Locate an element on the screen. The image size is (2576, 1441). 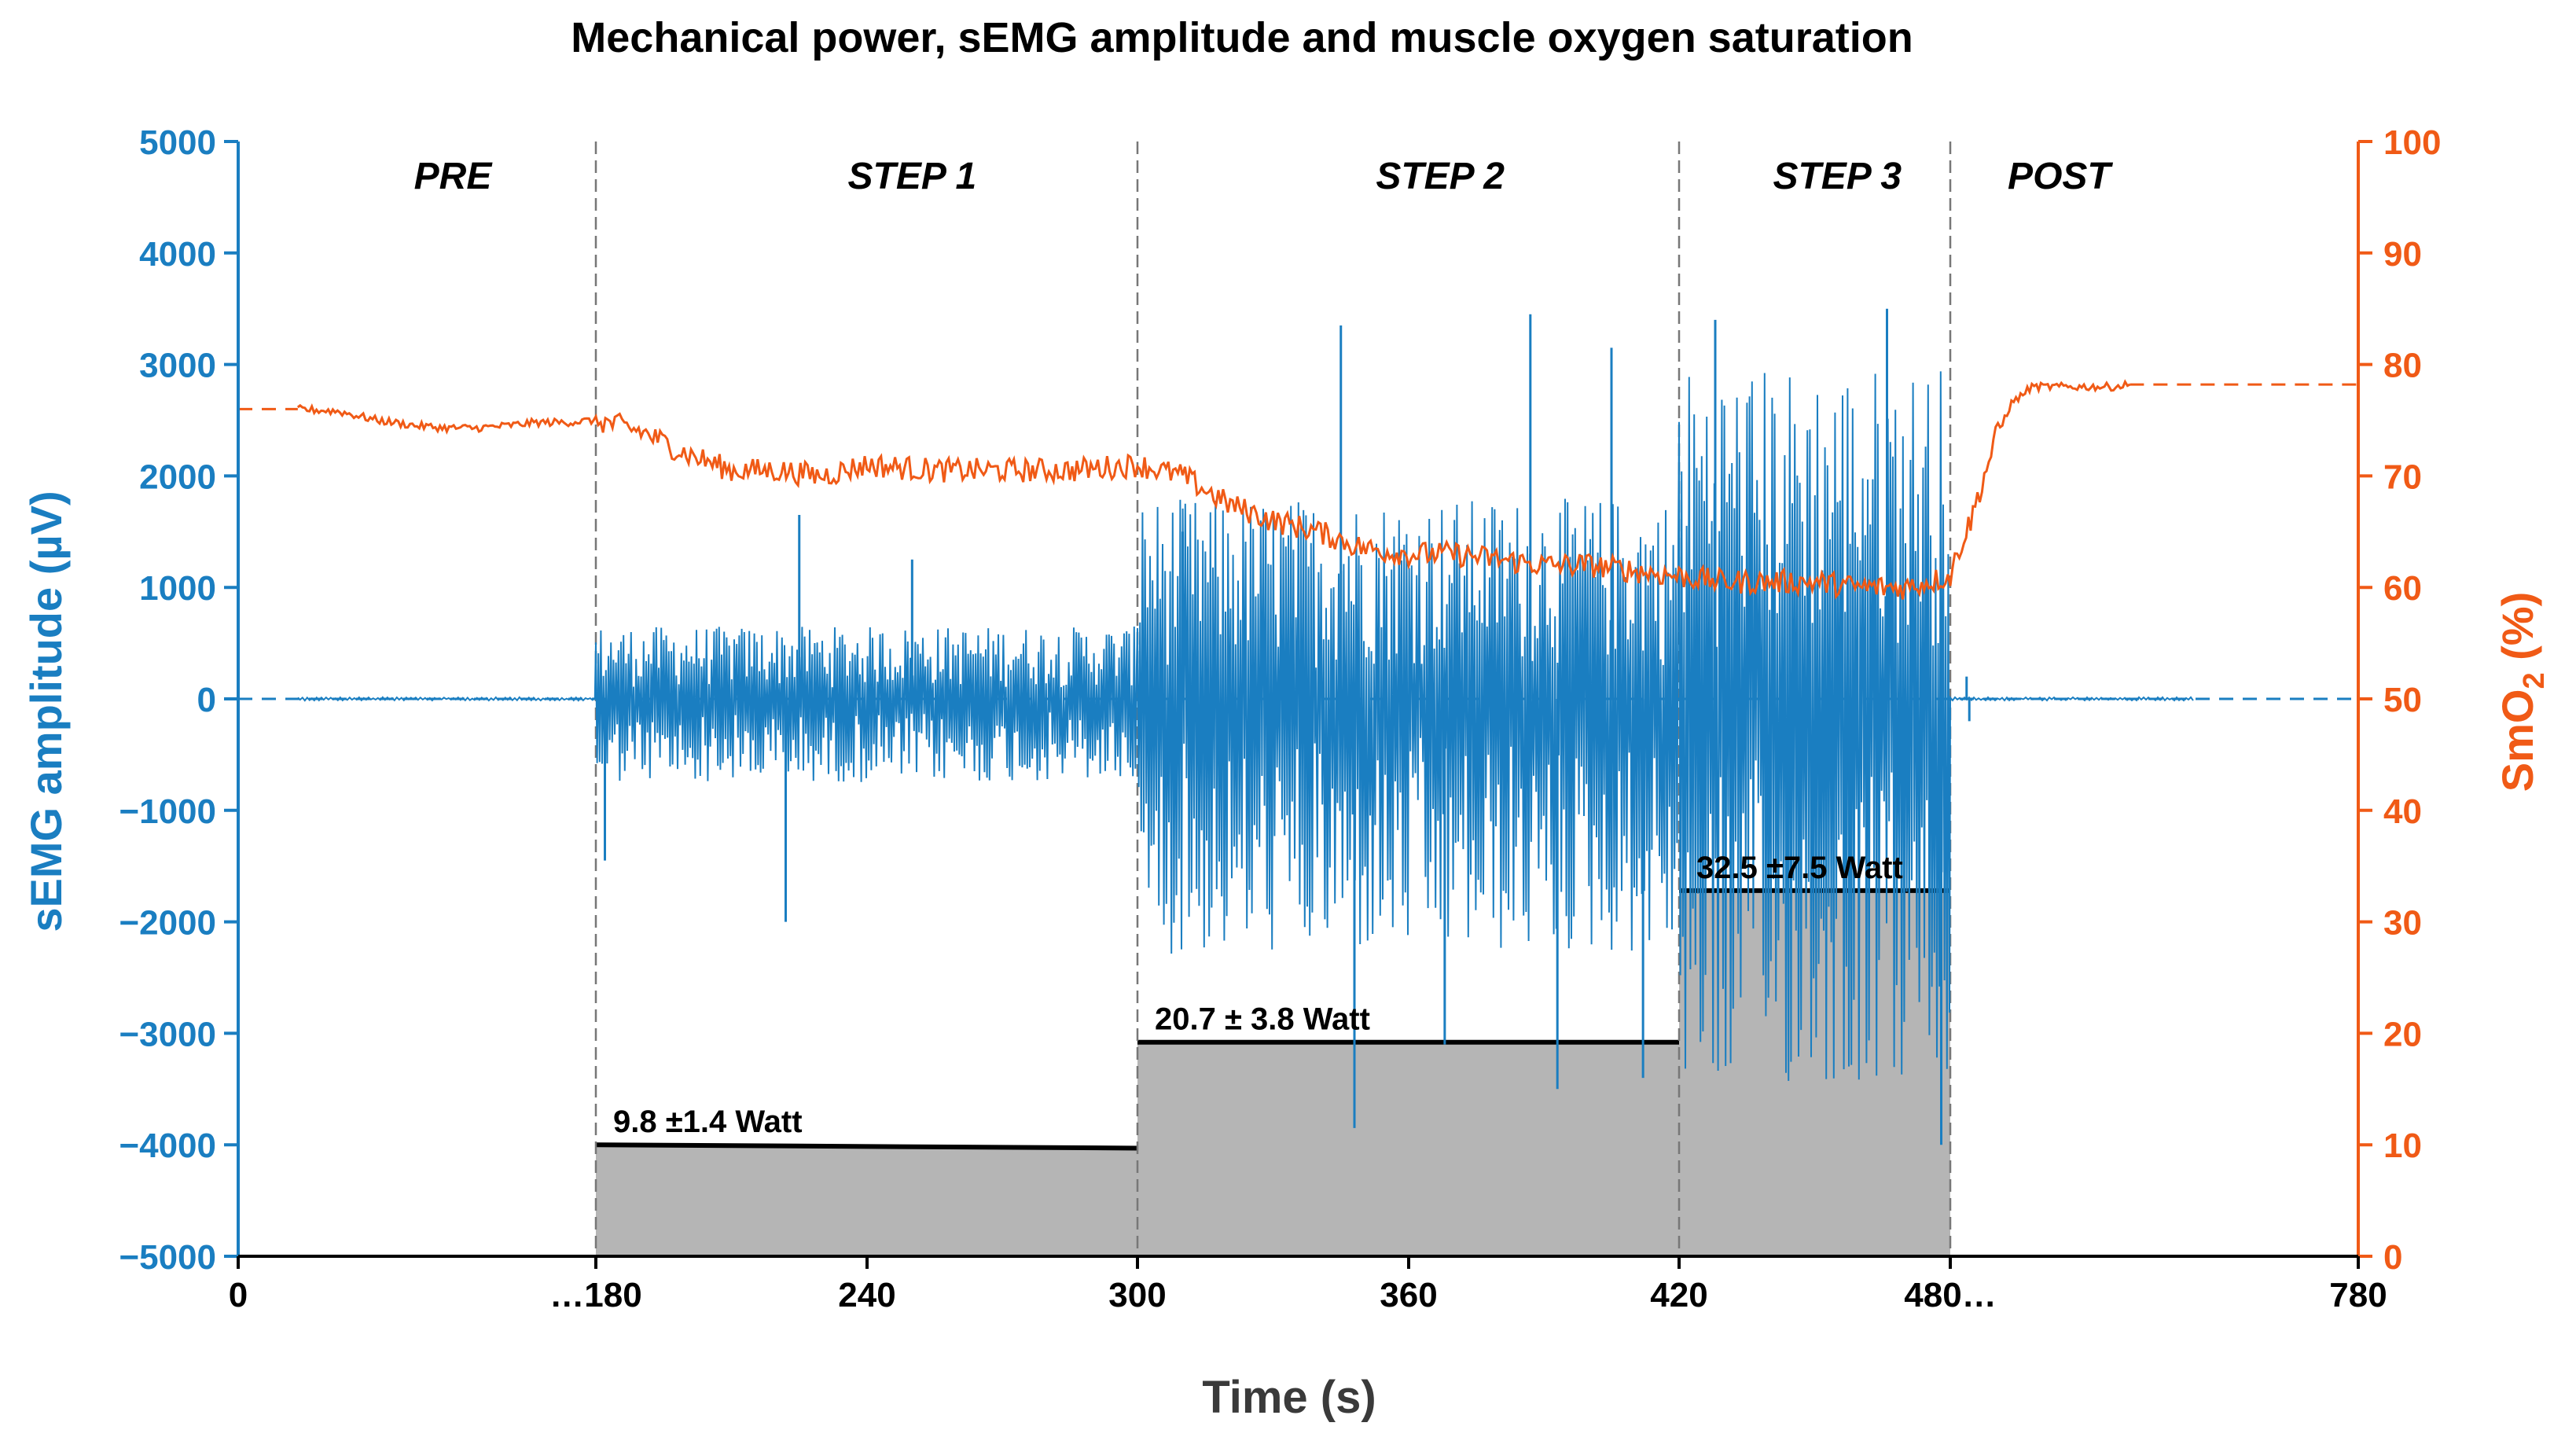
y-left-tick-label-6: 0 is located at coordinates (206, 700).